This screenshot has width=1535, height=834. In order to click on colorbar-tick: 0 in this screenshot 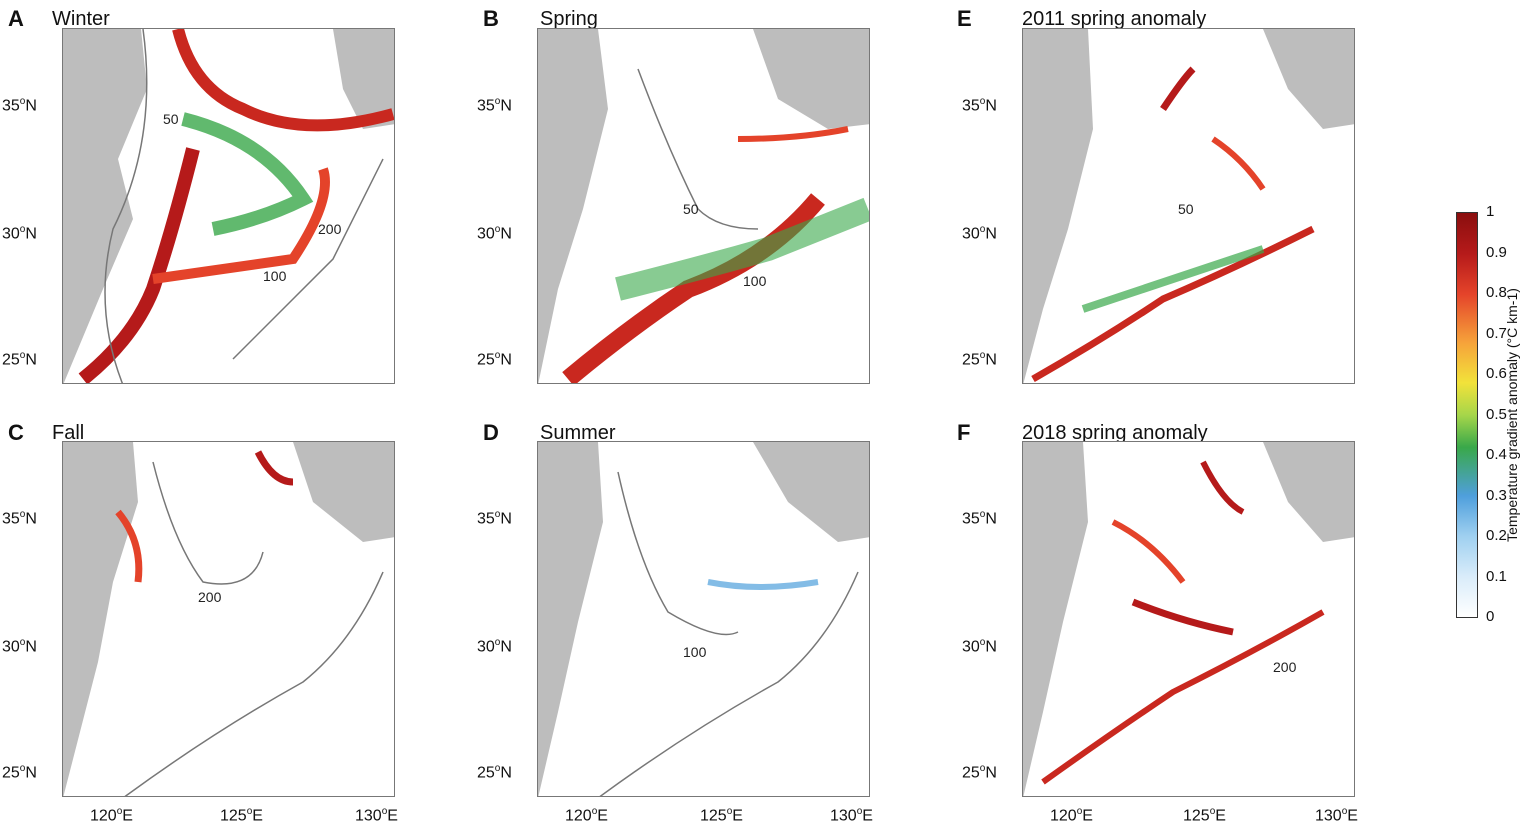, I will do `click(1490, 616)`.